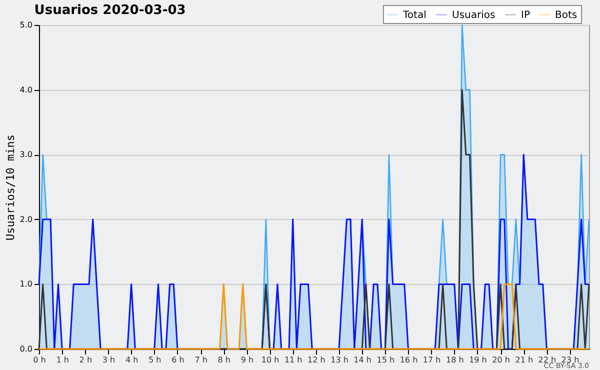  What do you see at coordinates (455, 360) in the screenshot?
I see `x-tick-label: 18 h` at bounding box center [455, 360].